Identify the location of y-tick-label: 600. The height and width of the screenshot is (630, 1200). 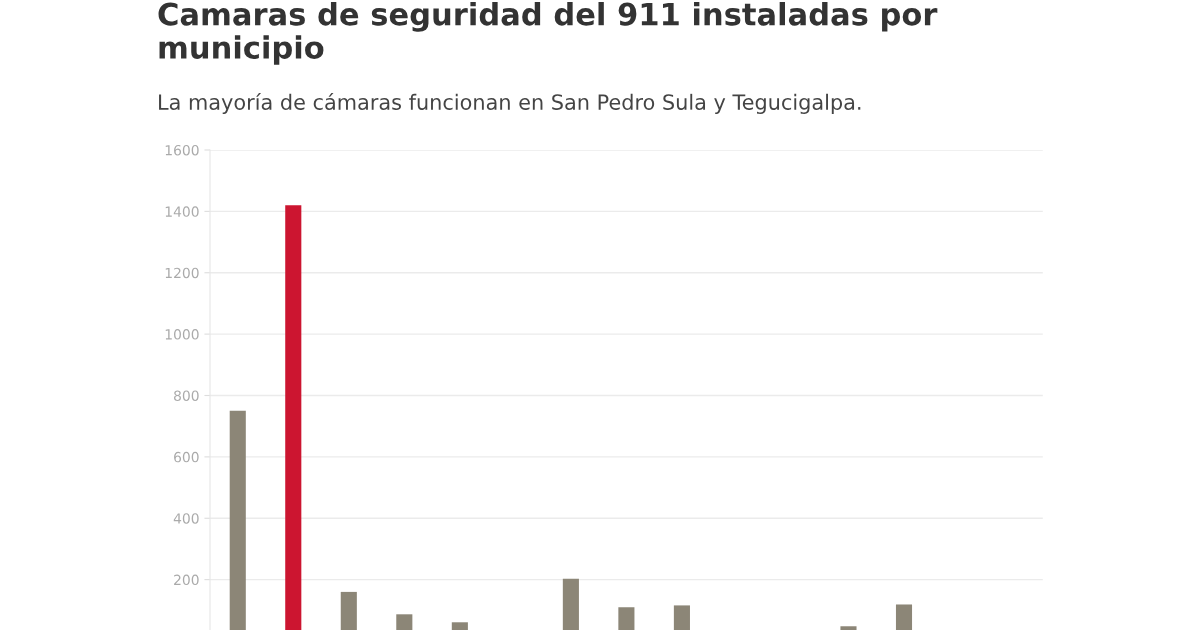
(186, 457).